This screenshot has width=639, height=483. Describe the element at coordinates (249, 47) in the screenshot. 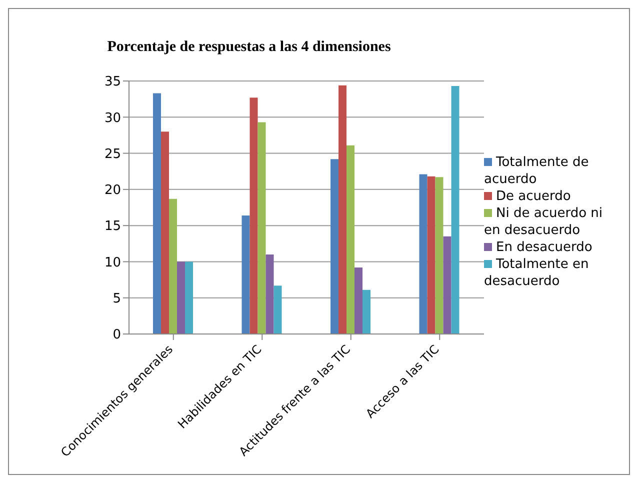

I see `chart-title: Porcentaje de respuestas a las 4 dimensiones` at that location.